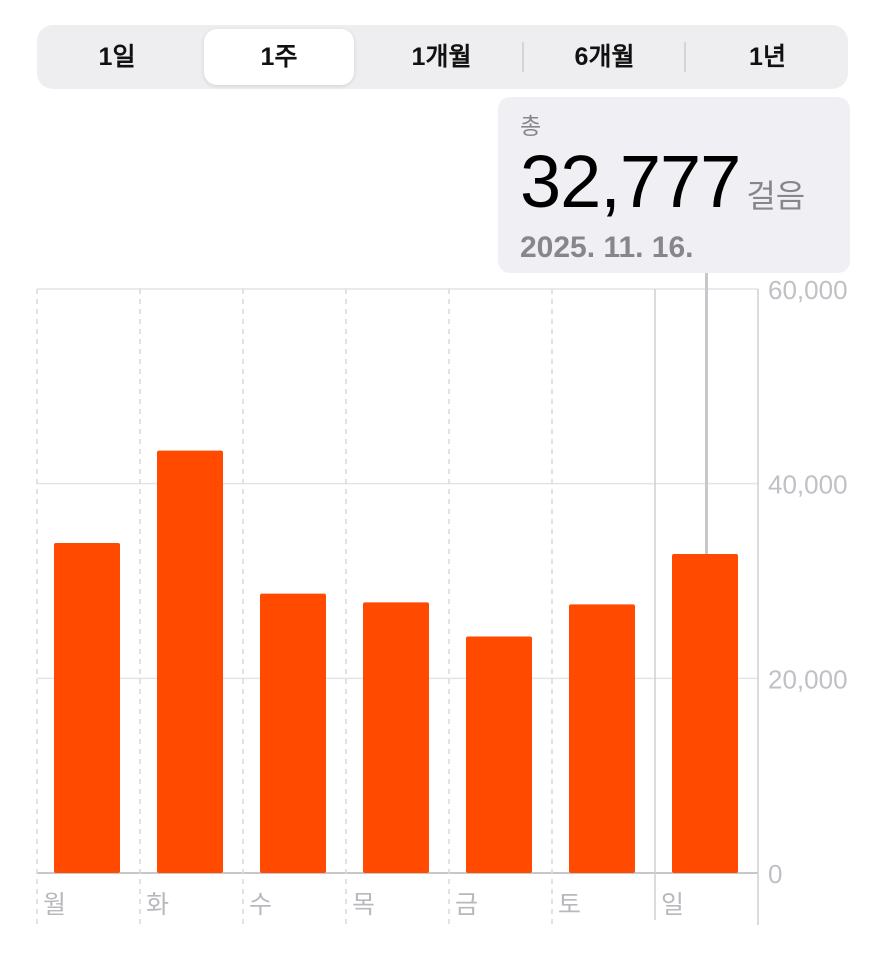 This screenshot has height=960, width=887. Describe the element at coordinates (705, 713) in the screenshot. I see `bar-일` at that location.